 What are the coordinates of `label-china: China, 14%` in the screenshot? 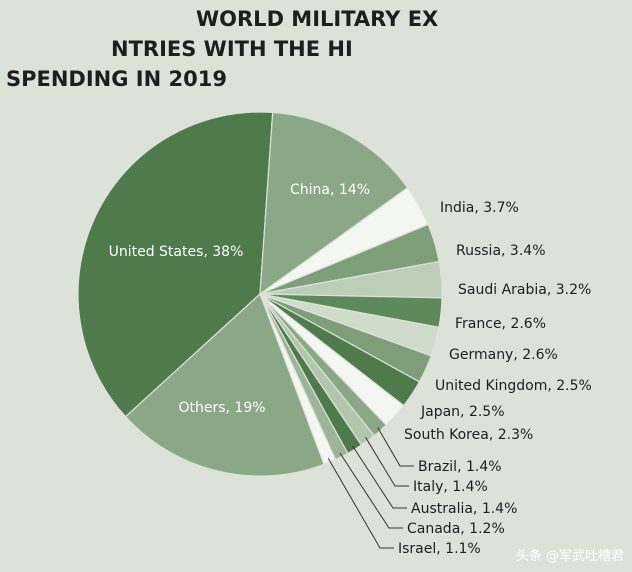 It's located at (330, 190).